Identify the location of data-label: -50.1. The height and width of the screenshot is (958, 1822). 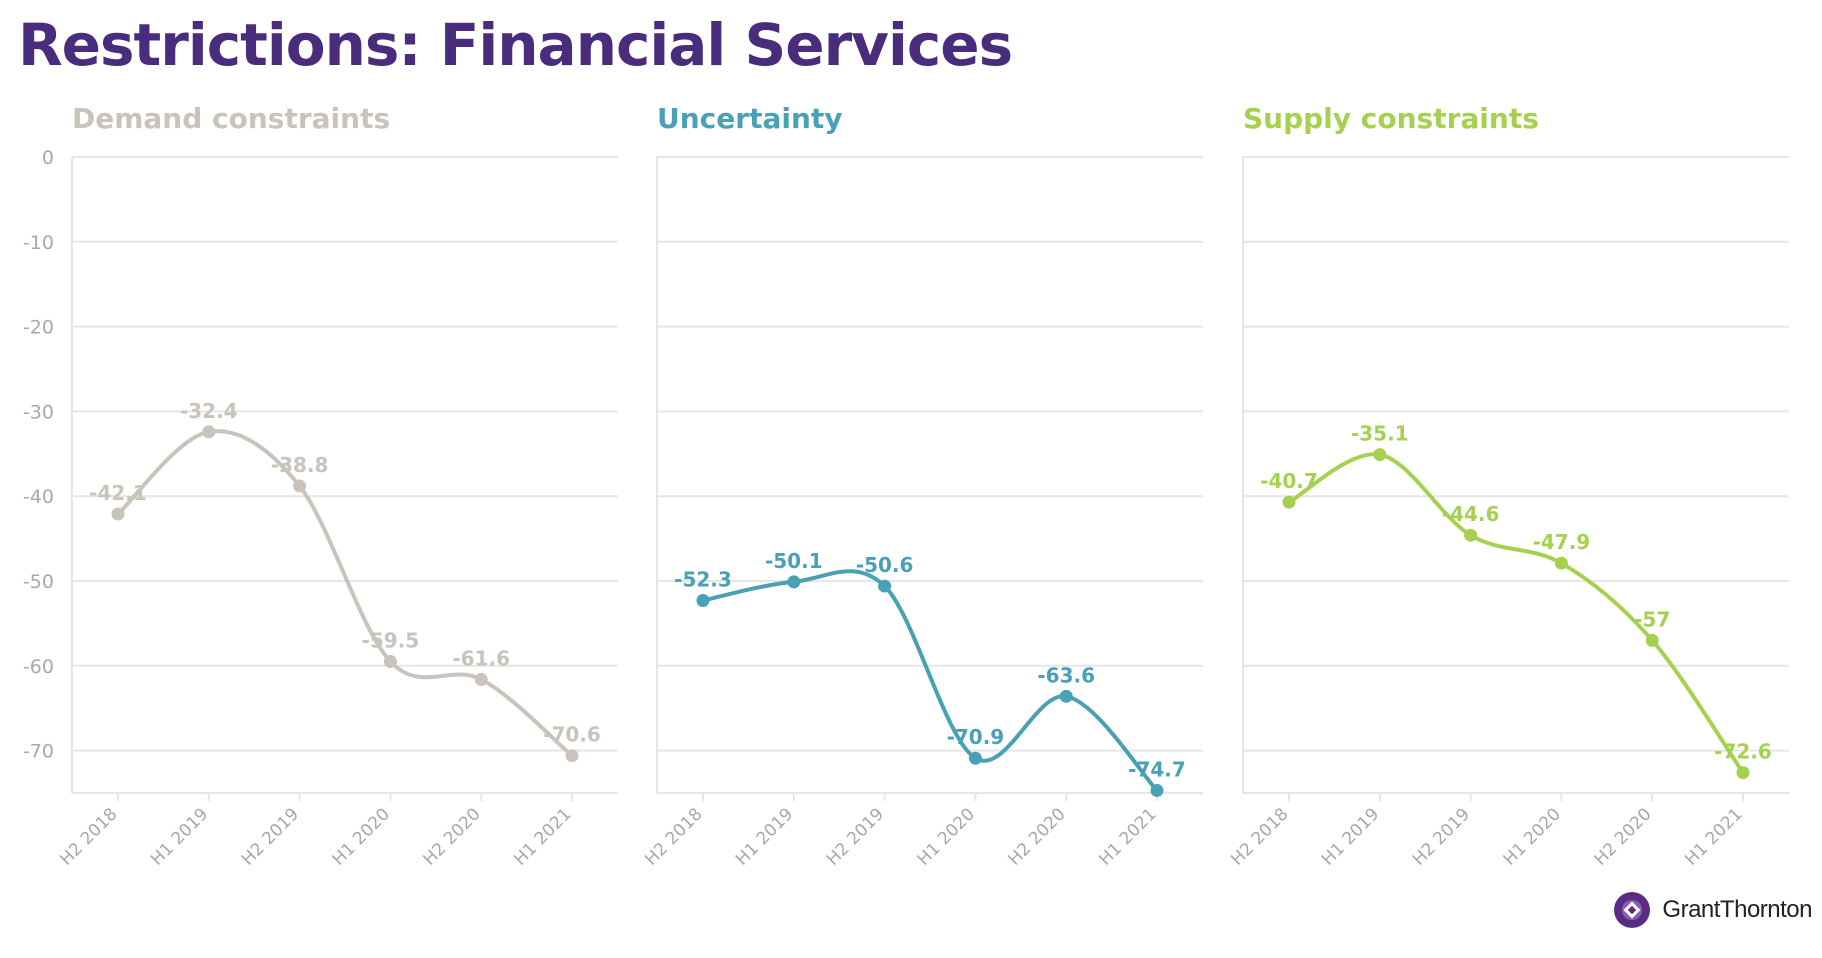
(794, 561).